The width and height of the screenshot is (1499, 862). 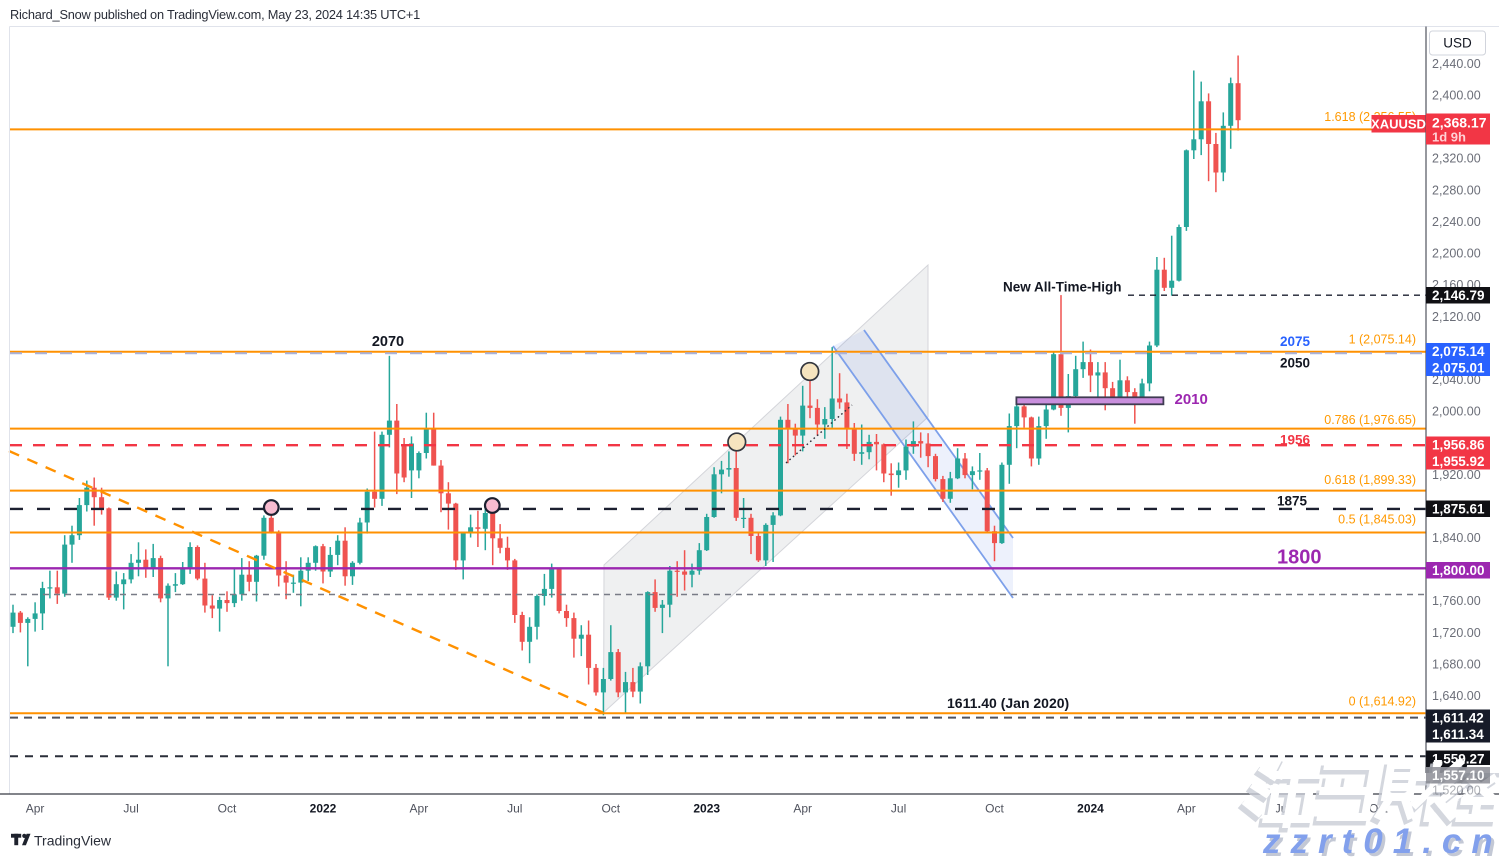 What do you see at coordinates (1456, 96) in the screenshot?
I see `svg-text: 2,400.00` at bounding box center [1456, 96].